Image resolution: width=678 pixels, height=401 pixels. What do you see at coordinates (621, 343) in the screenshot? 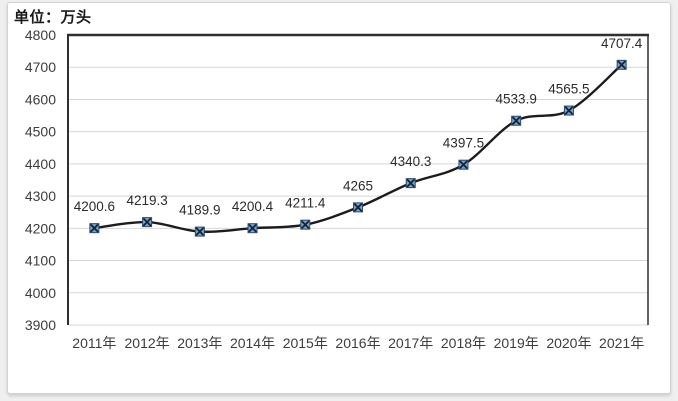
I see `x-tick-label: 2021年` at bounding box center [621, 343].